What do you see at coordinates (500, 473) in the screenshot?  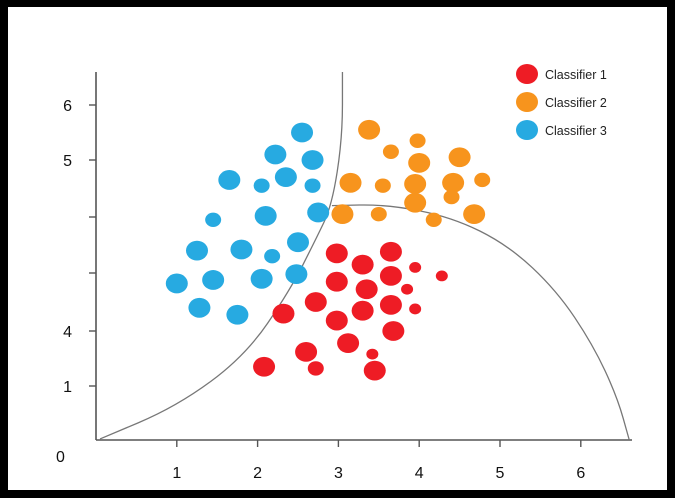 I see `x-tick-label-5: 5` at bounding box center [500, 473].